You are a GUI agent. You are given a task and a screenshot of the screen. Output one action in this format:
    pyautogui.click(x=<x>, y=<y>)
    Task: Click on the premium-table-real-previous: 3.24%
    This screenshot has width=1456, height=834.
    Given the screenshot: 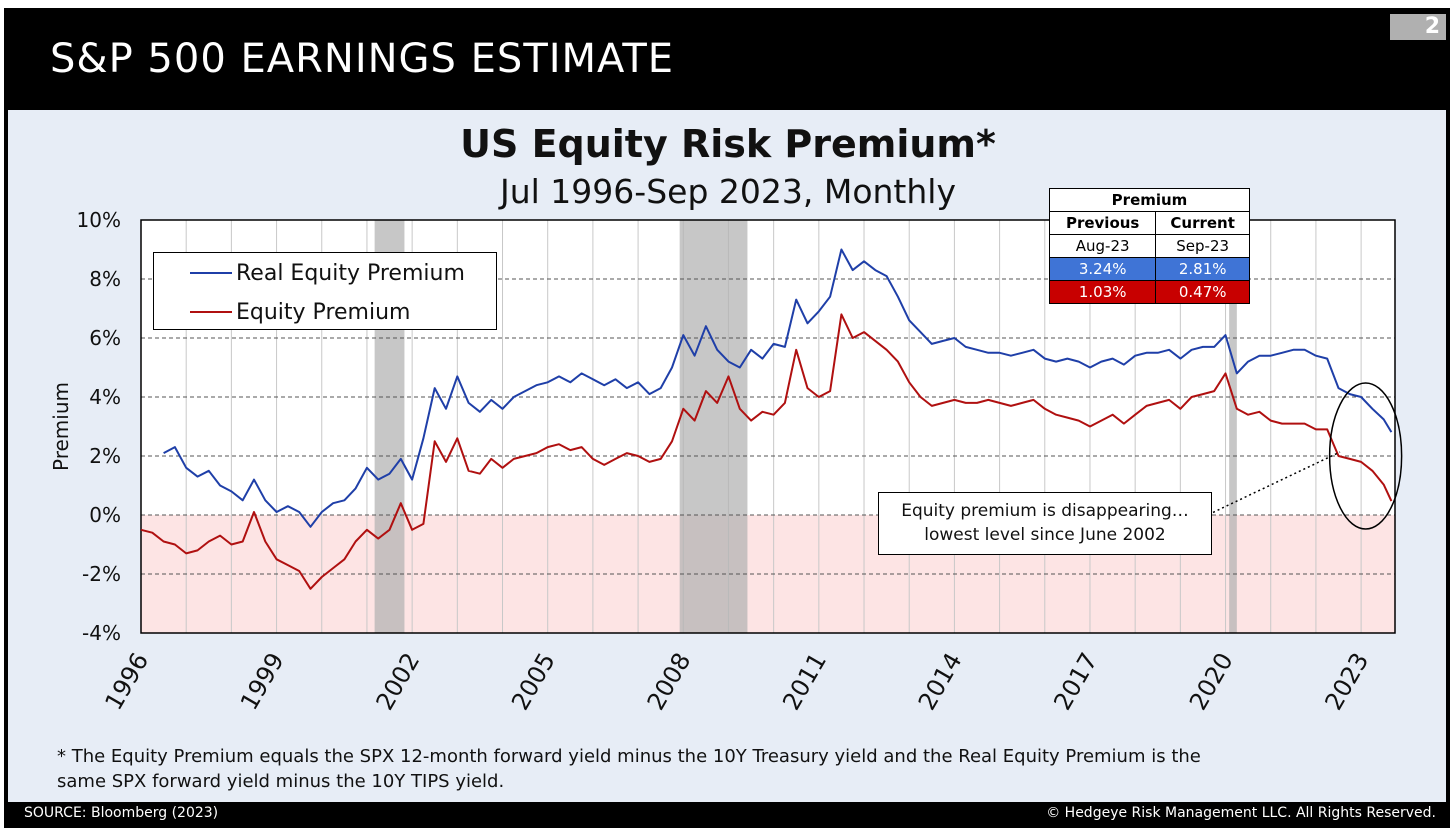 What is the action you would take?
    pyautogui.click(x=1102, y=269)
    